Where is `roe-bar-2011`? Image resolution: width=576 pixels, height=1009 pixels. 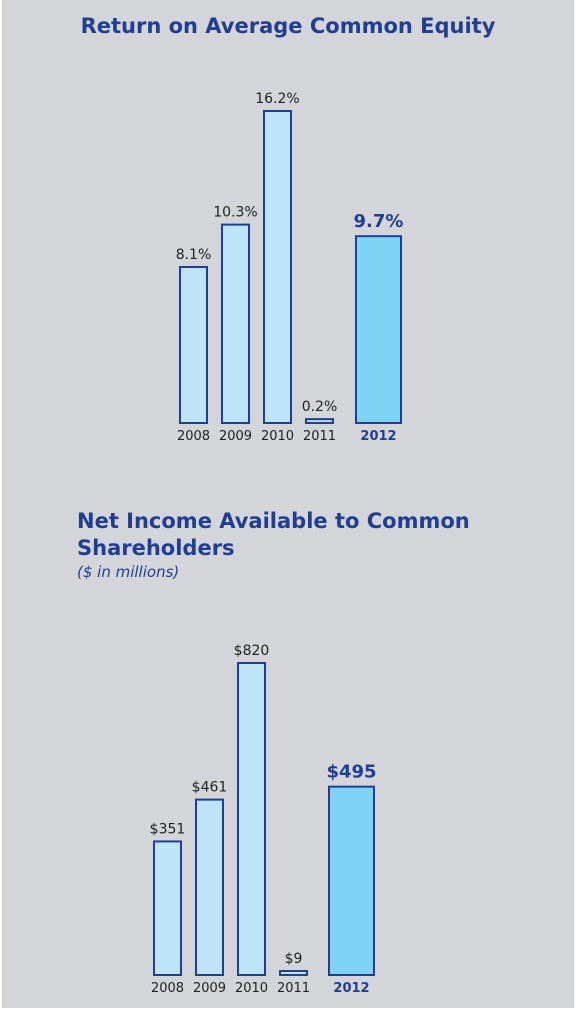 roe-bar-2011 is located at coordinates (319, 421).